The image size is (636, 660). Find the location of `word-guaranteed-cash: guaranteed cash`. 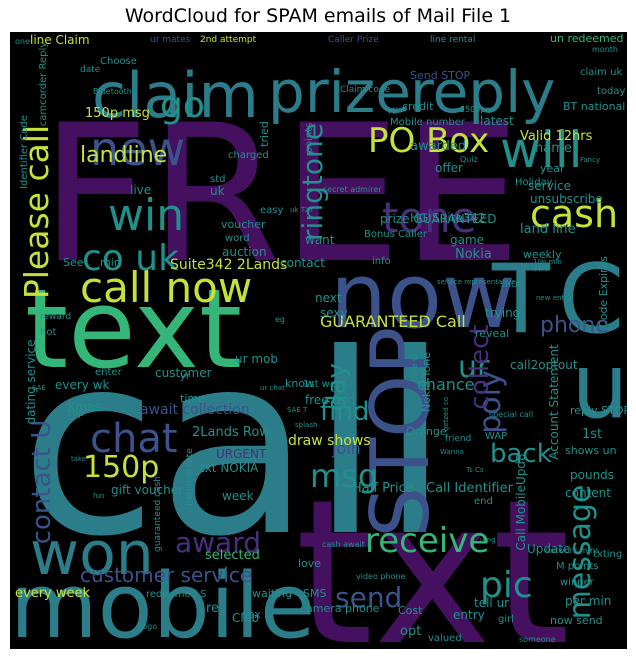

word-guaranteed-cash: guaranteed cash is located at coordinates (158, 514).